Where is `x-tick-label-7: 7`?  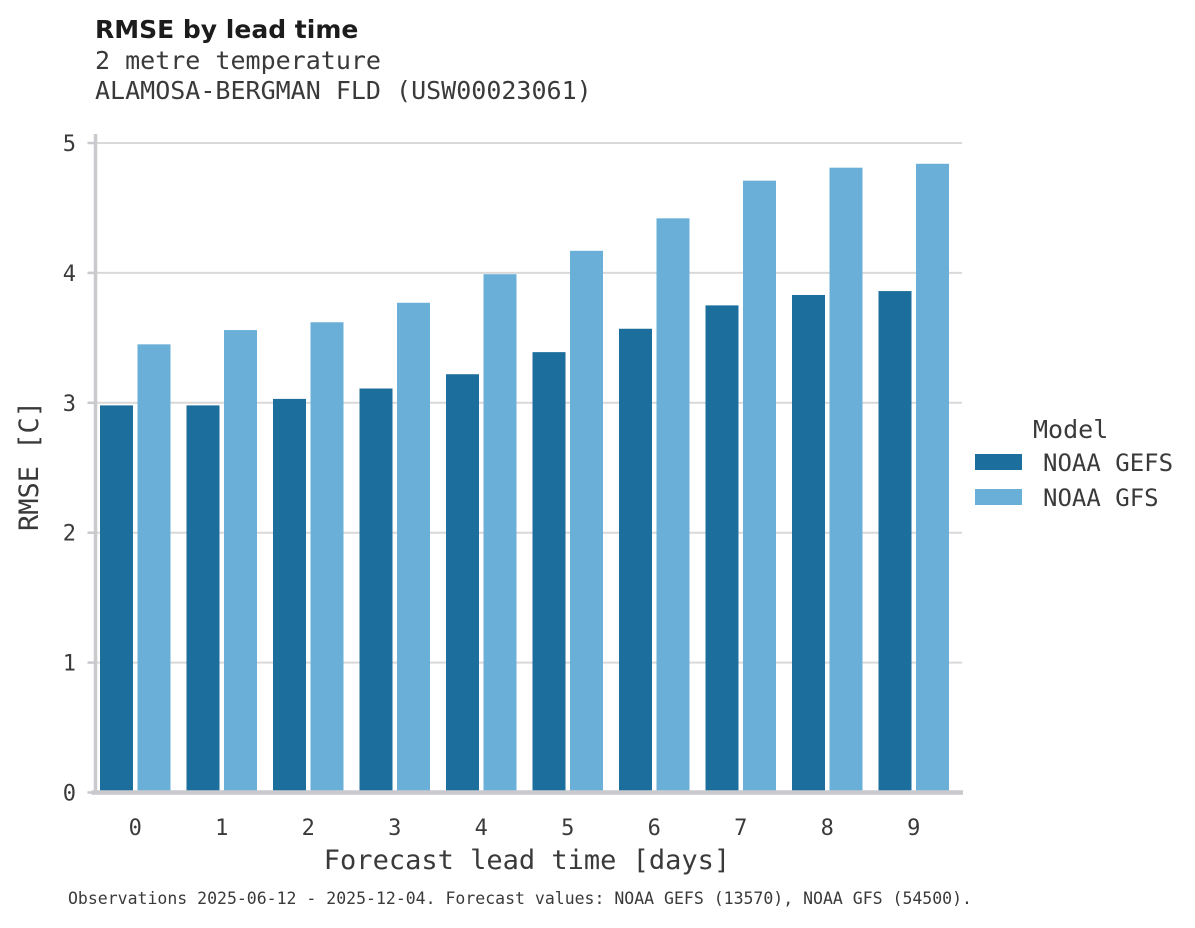 x-tick-label-7: 7 is located at coordinates (740, 828).